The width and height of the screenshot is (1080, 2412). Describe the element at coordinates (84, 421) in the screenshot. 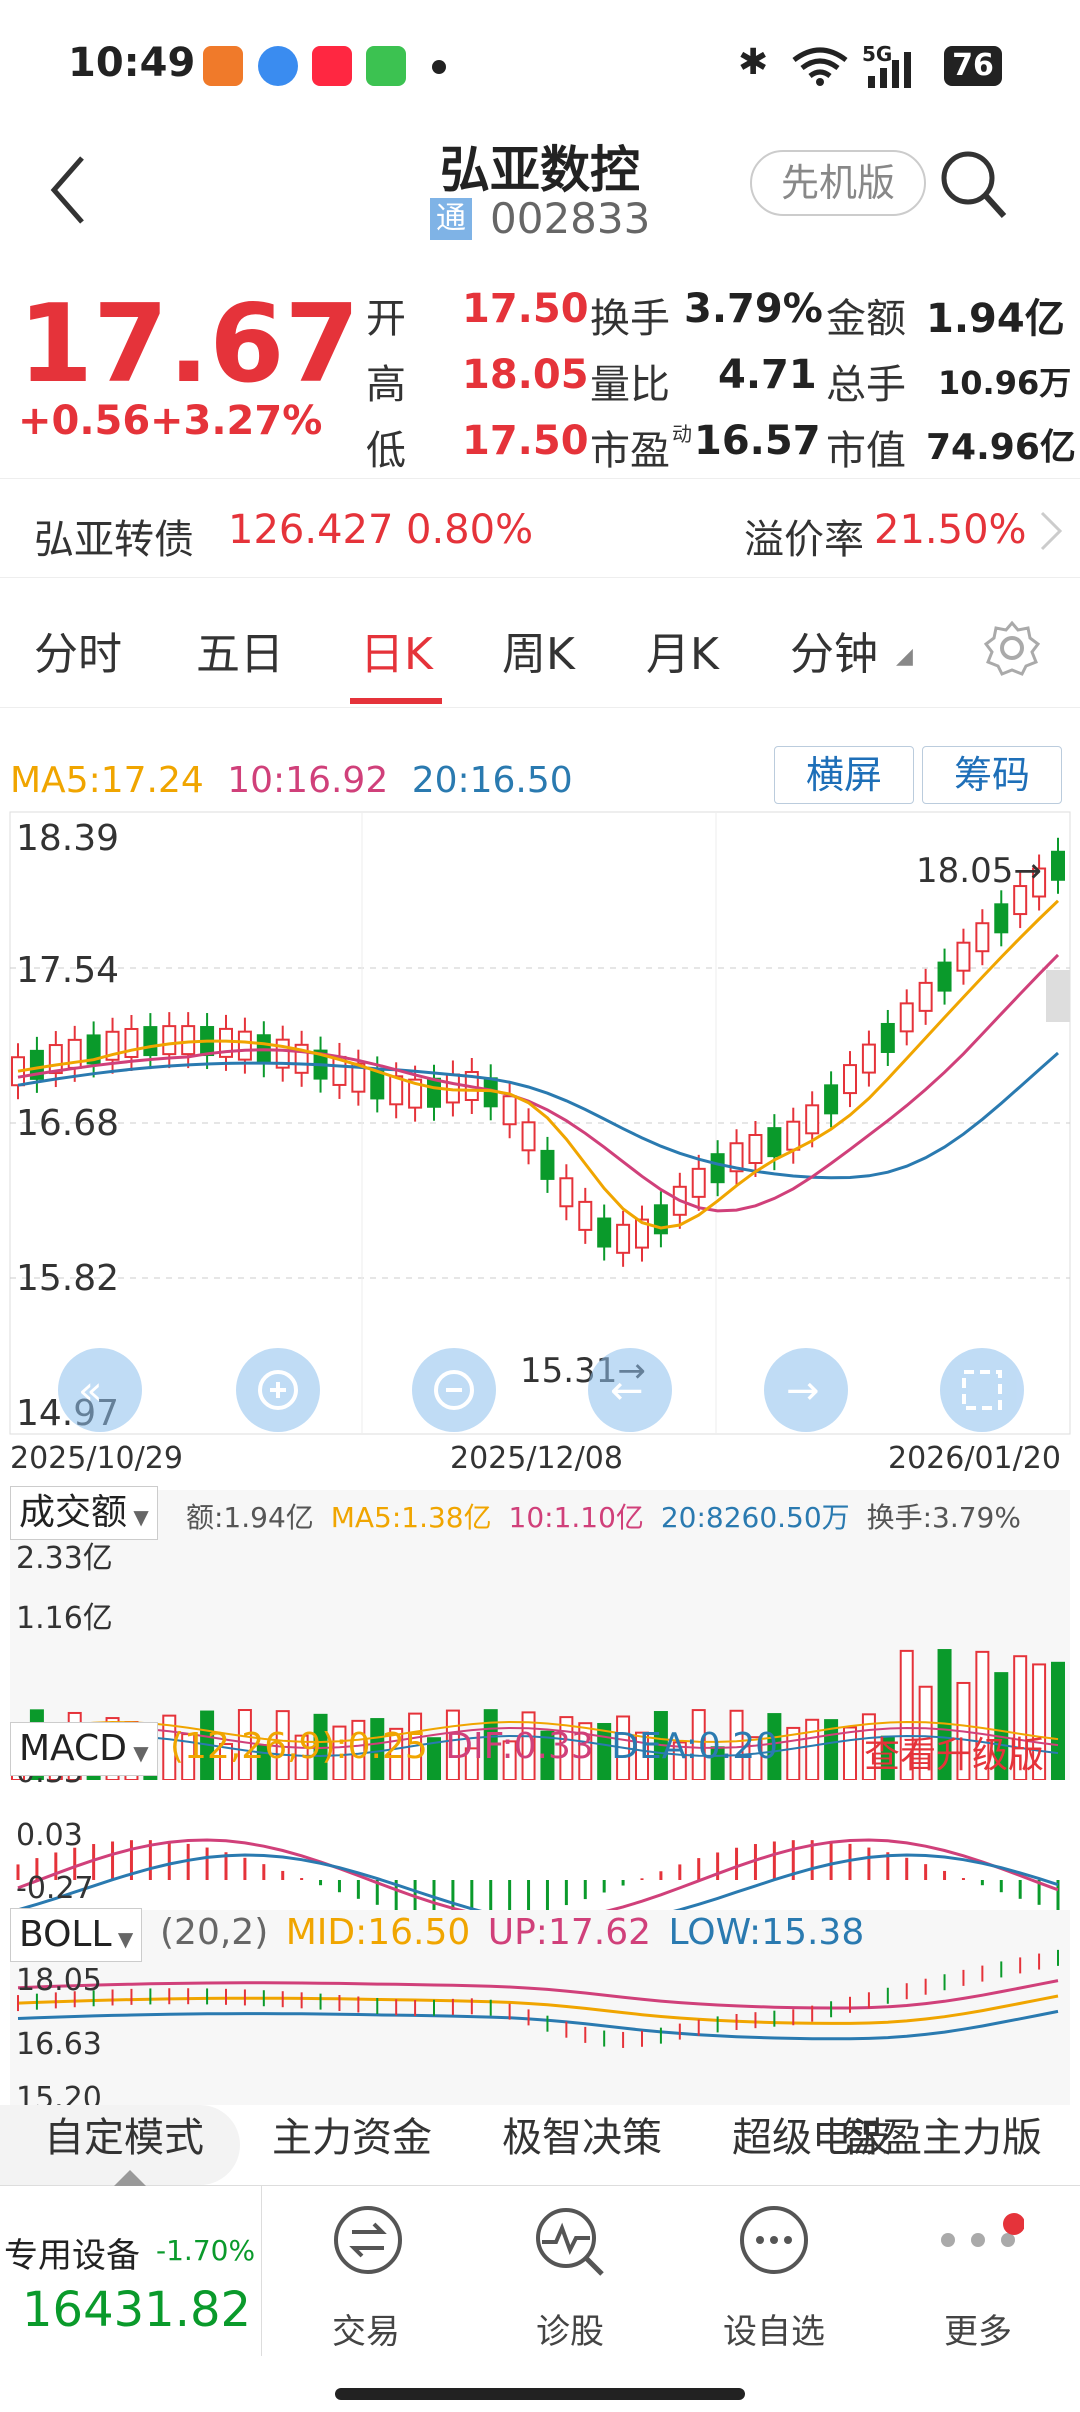

I see `price-change: +0.56` at that location.